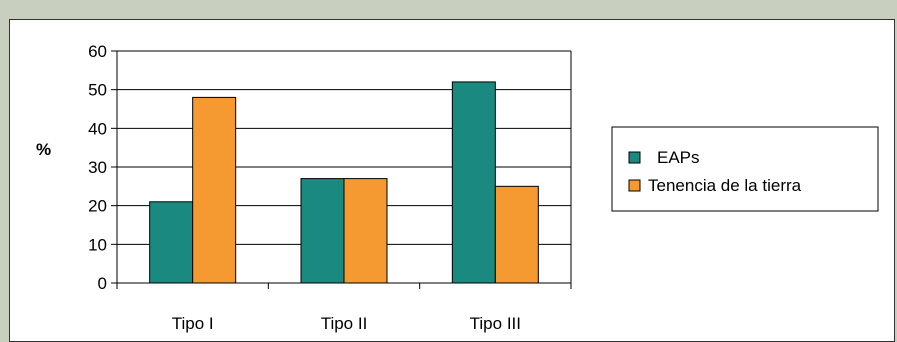 Image resolution: width=897 pixels, height=342 pixels. I want to click on y-tick-label: 20, so click(97, 206).